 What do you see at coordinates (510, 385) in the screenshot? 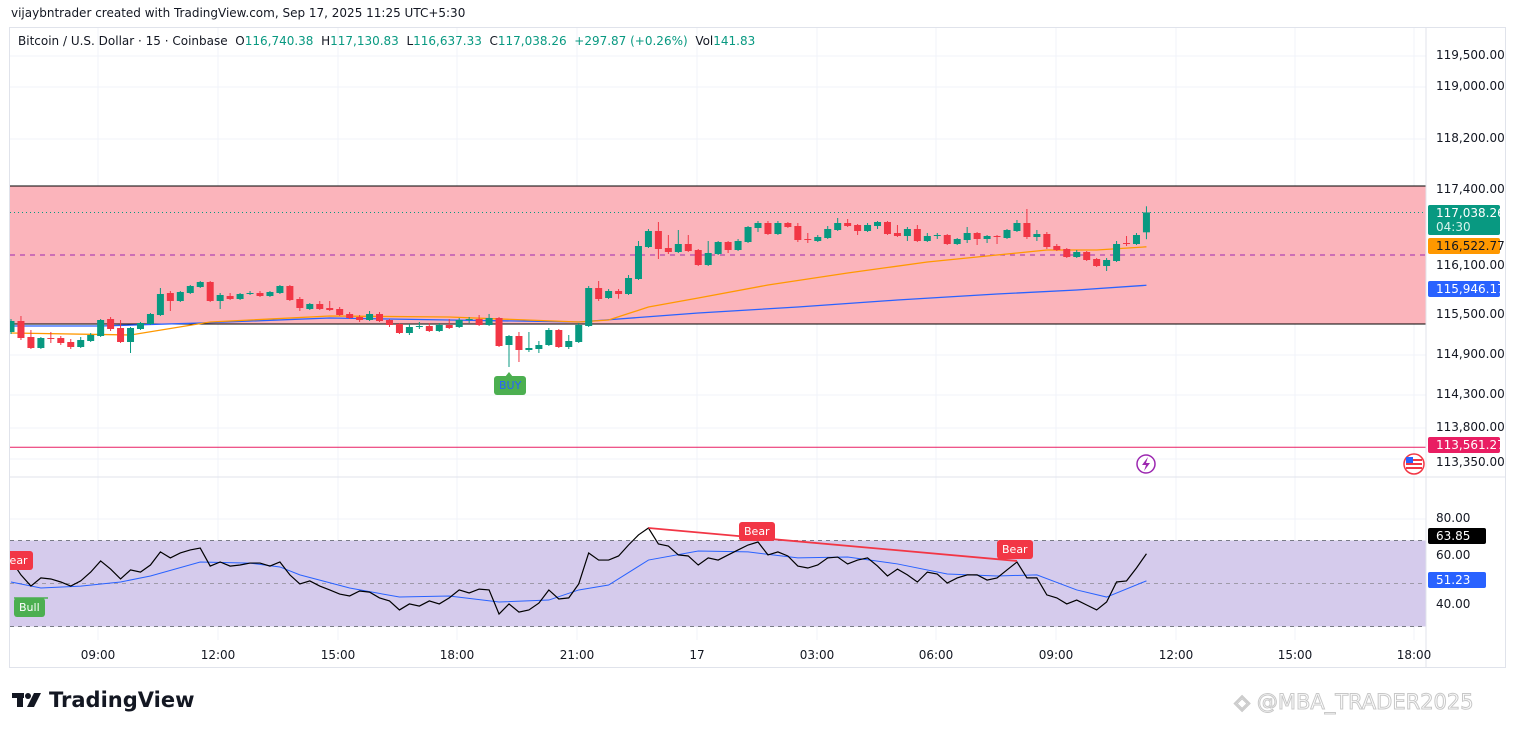
I see `buy-signal: BUY` at bounding box center [510, 385].